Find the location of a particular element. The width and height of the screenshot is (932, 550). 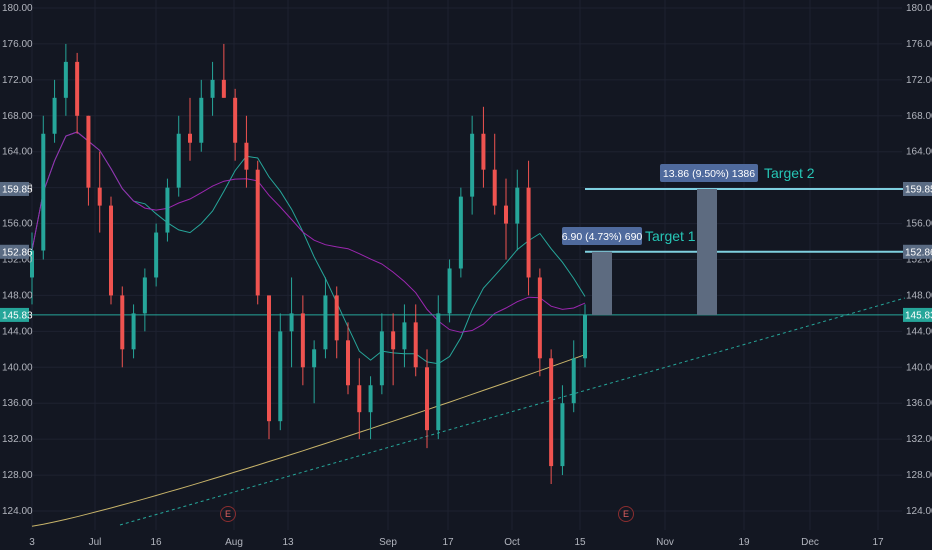

price-badge-label-right: 152.86 is located at coordinates (918, 252).